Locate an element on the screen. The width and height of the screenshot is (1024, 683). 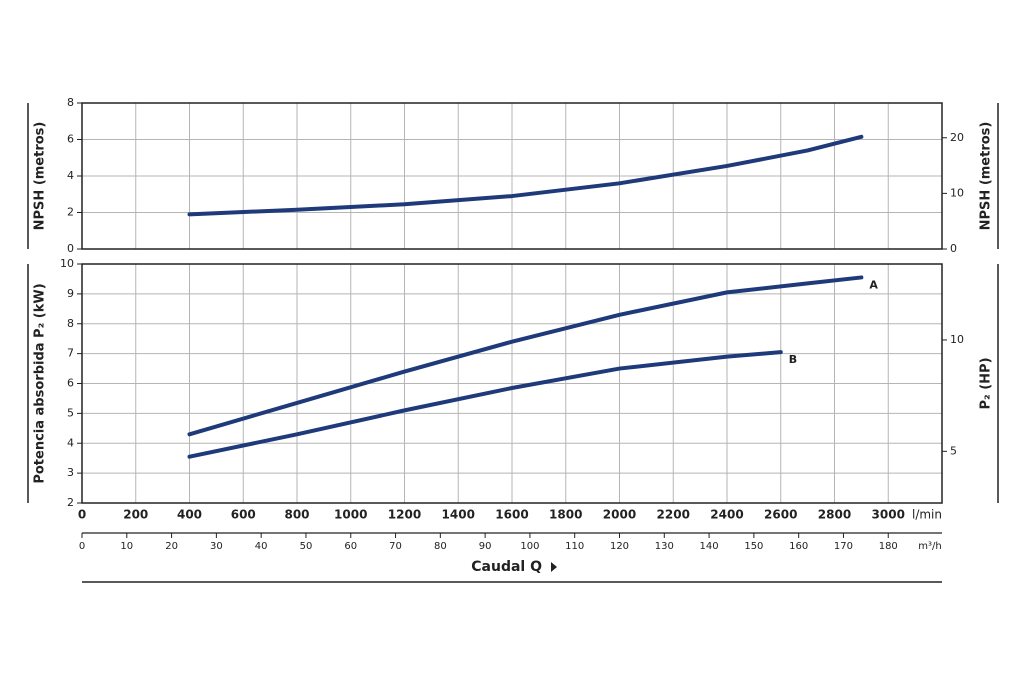
x2-tick-label: 50 is located at coordinates (306, 546).